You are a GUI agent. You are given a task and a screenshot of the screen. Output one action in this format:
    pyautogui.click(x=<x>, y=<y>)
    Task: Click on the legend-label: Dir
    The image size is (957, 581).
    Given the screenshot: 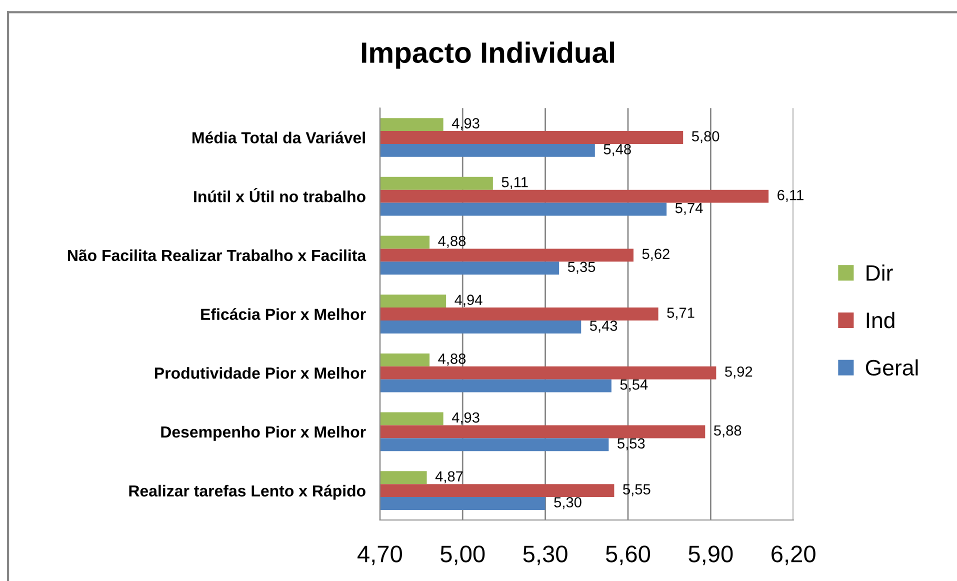 What is the action you would take?
    pyautogui.click(x=879, y=272)
    